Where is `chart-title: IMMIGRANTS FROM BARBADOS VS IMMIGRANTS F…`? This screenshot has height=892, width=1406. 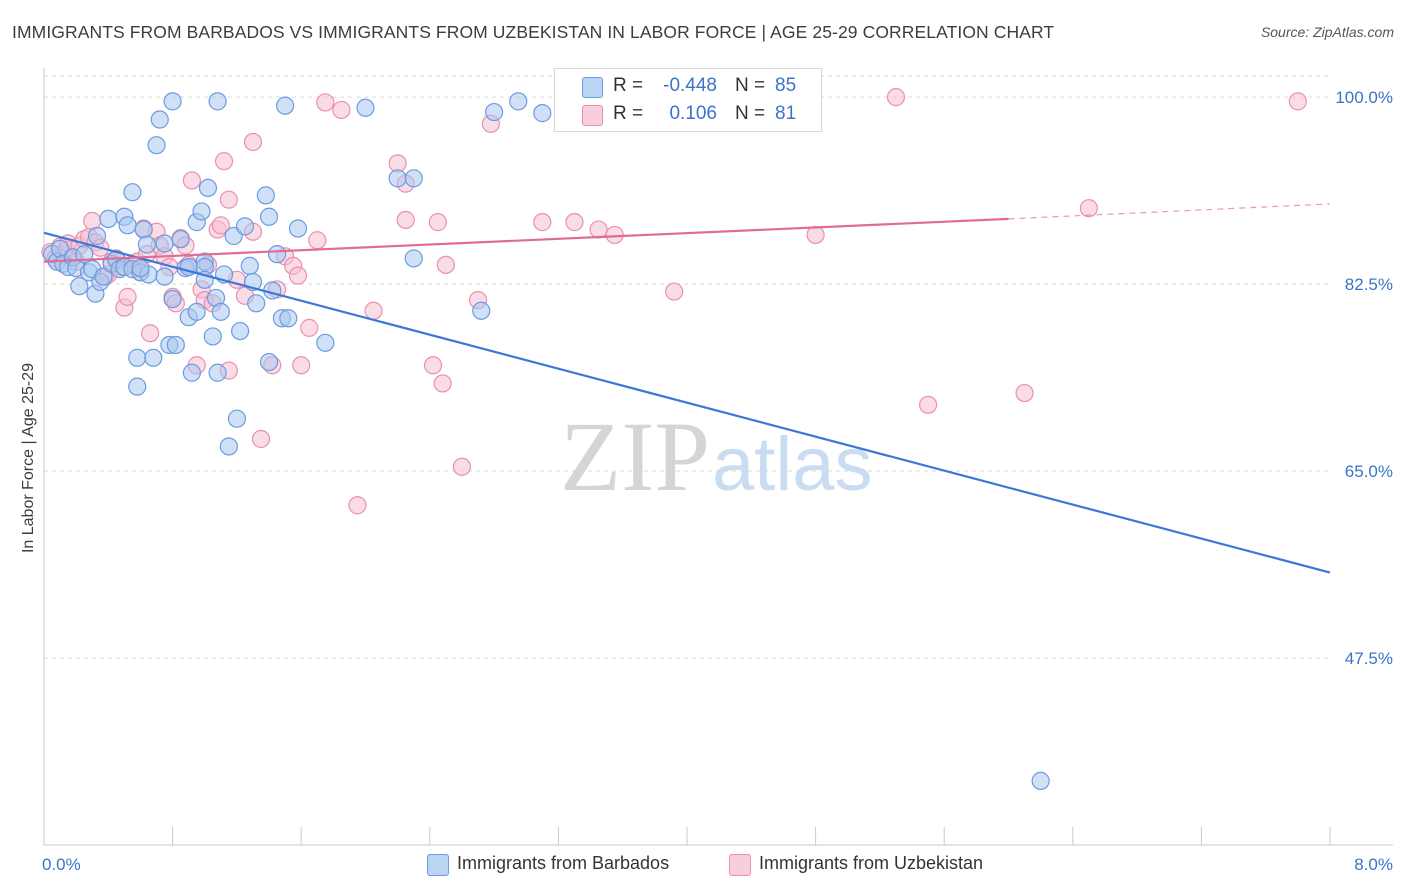 chart-title: IMMIGRANTS FROM BARBADOS VS IMMIGRANTS F… is located at coordinates (533, 32).